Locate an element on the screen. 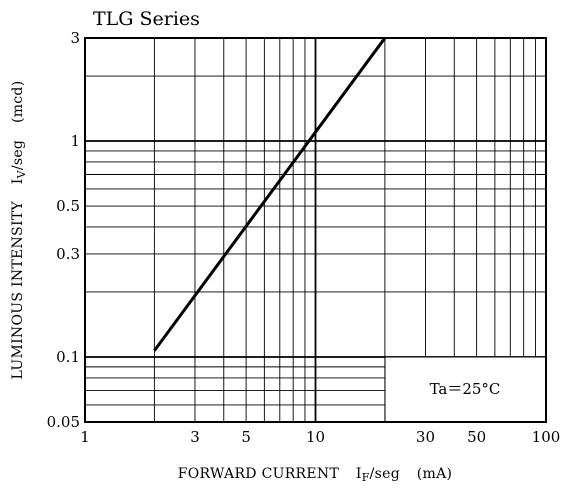  x-axis-title: FORWARD CURRENT IF/seg (mA) is located at coordinates (315, 475).